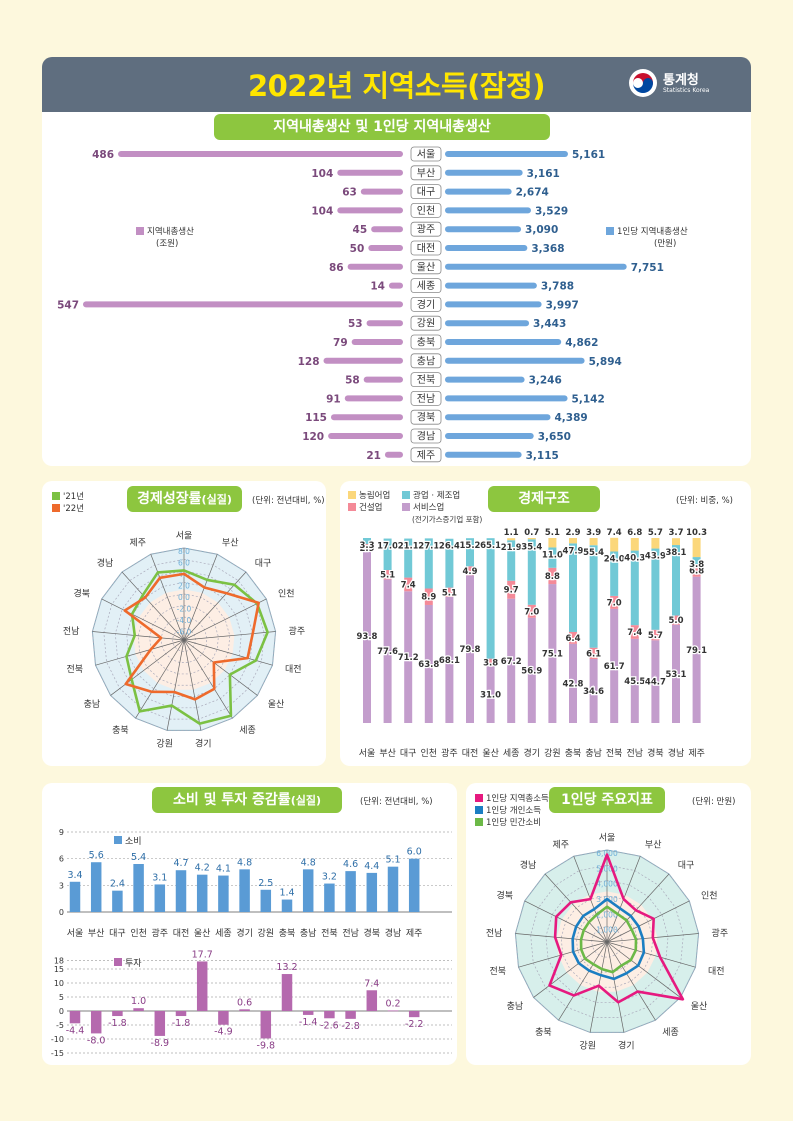 Image resolution: width=793 pixels, height=1121 pixels. I want to click on percapita-grdp-value: 3,650, so click(554, 437).